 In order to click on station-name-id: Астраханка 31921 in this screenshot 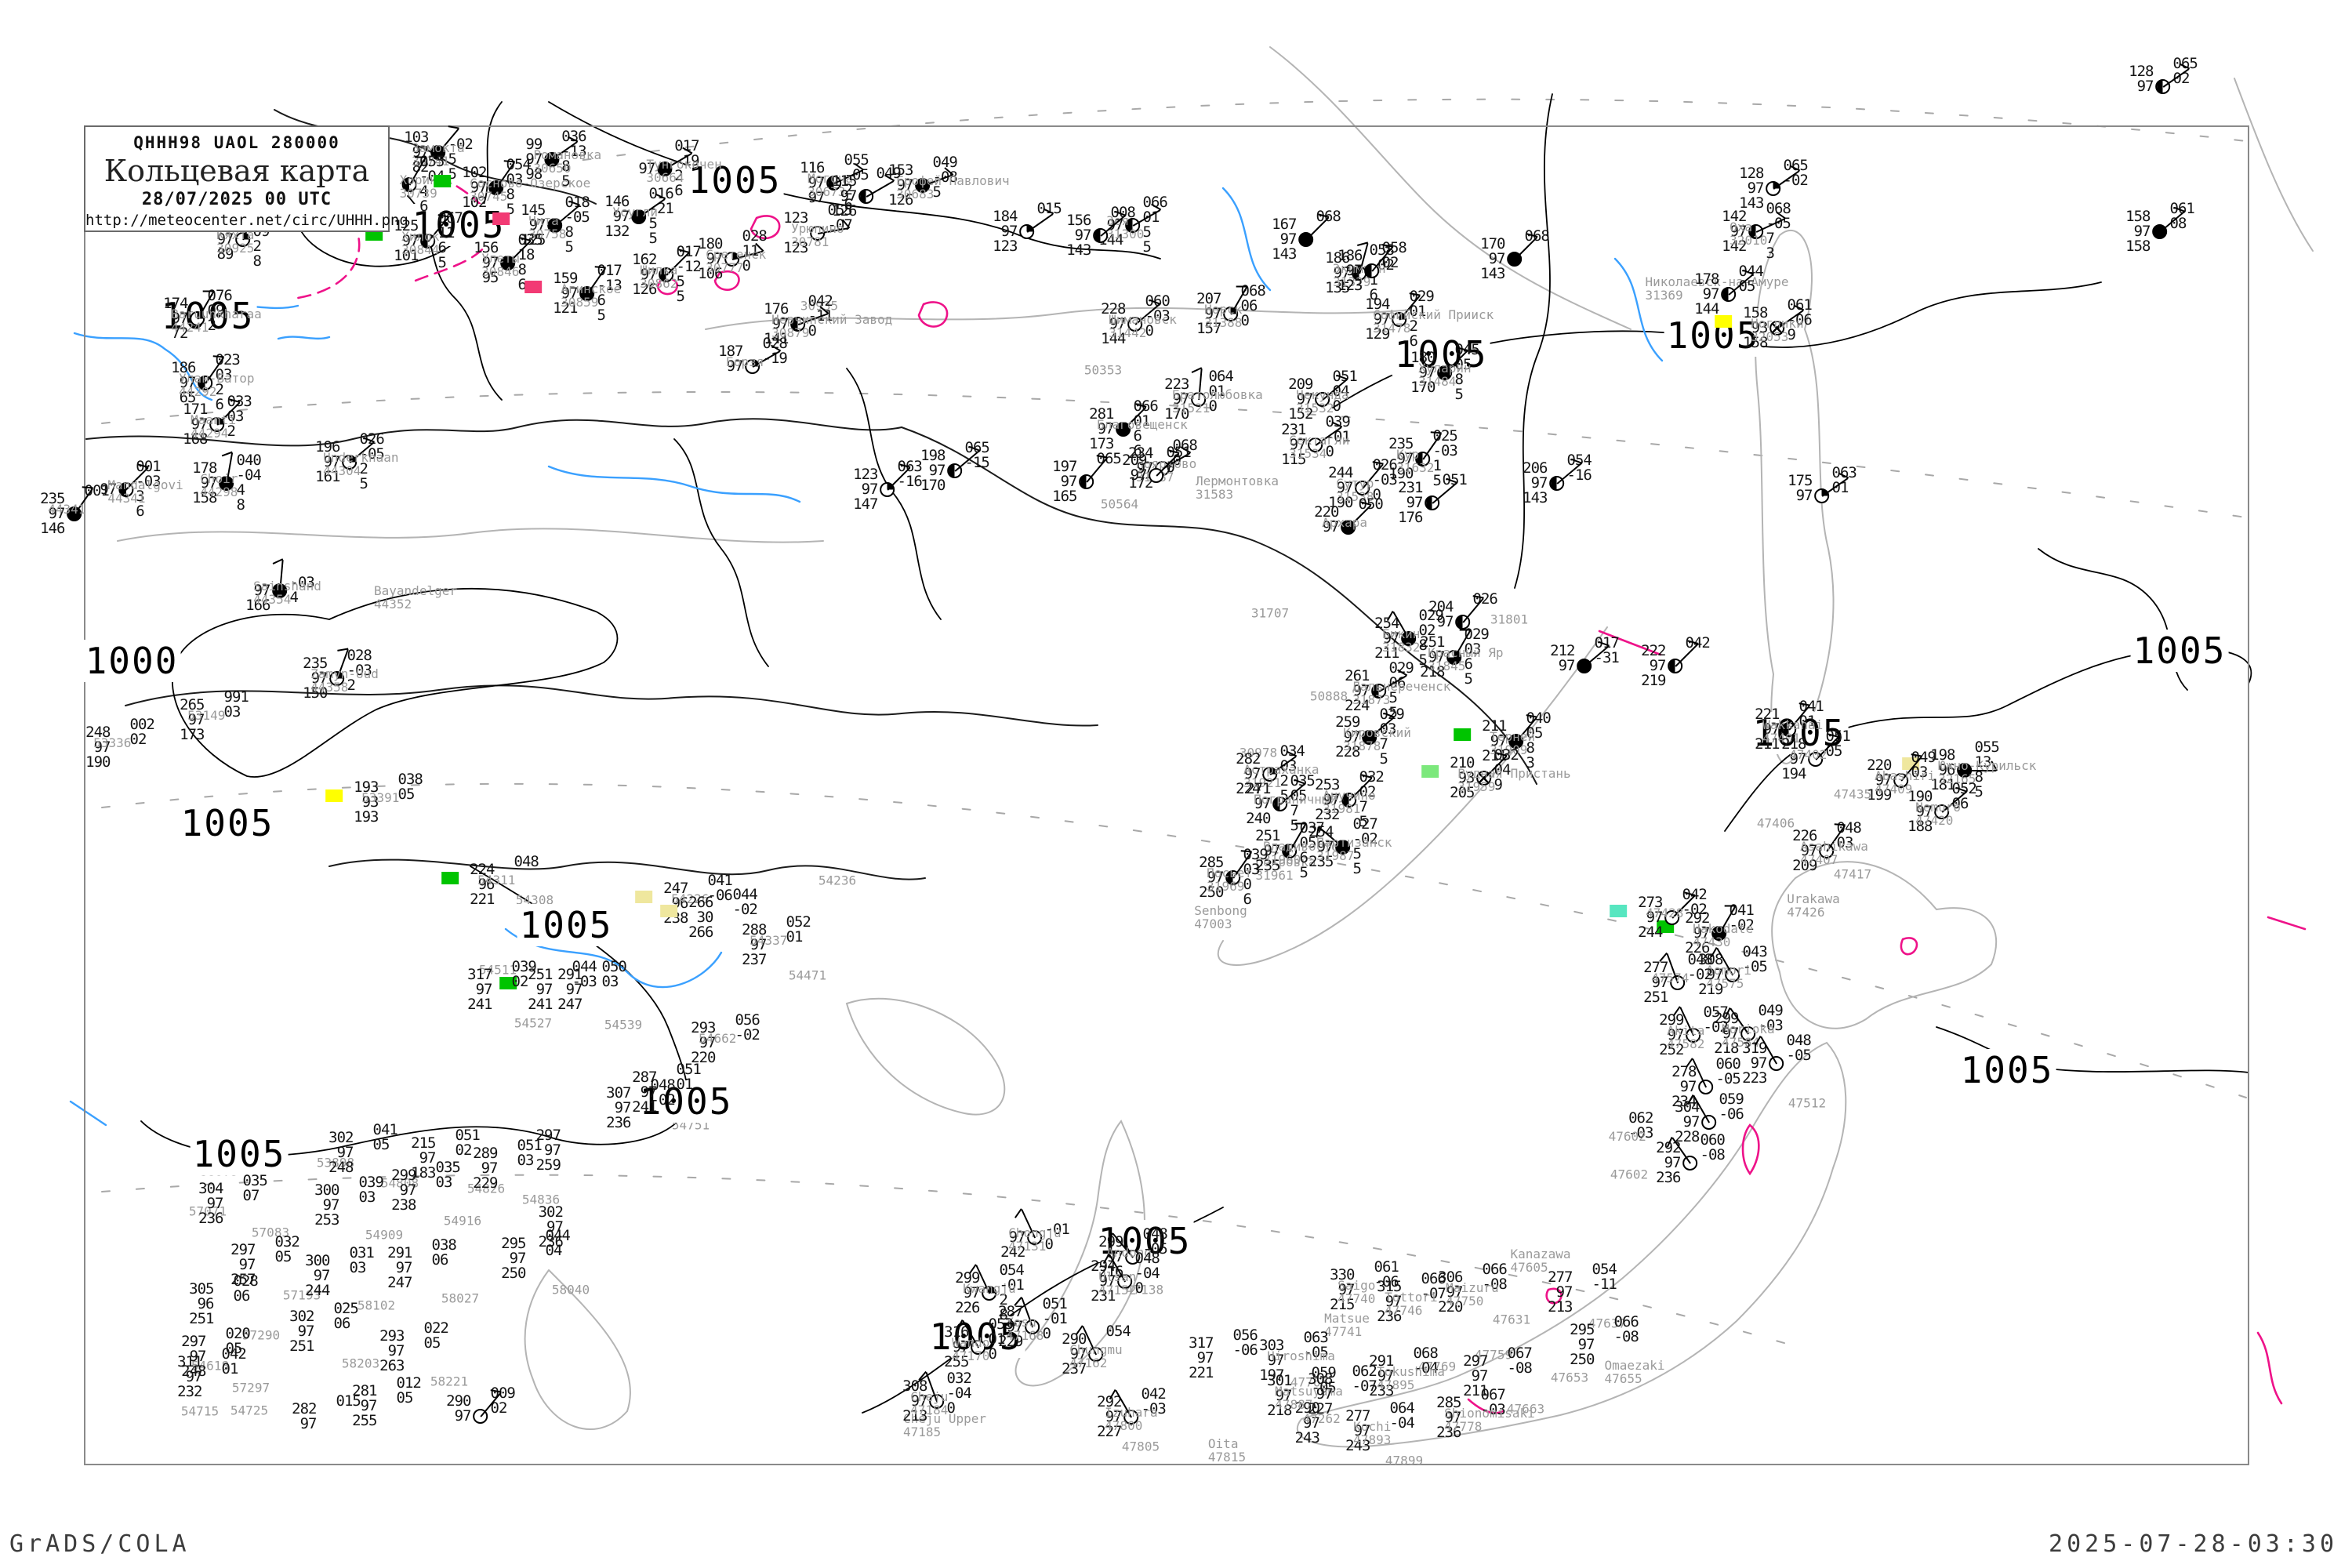, I will do `click(1281, 776)`.